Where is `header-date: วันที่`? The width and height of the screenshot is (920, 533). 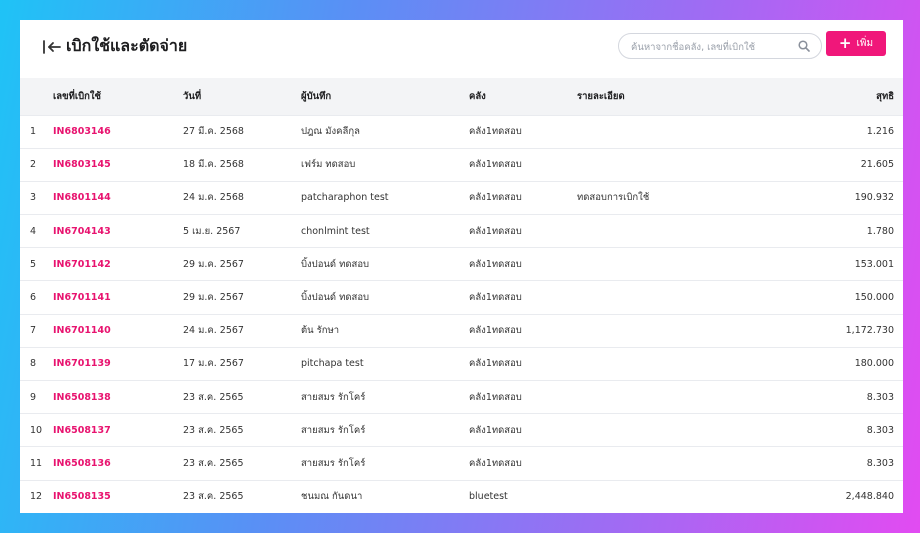 header-date: วันที่ is located at coordinates (192, 96).